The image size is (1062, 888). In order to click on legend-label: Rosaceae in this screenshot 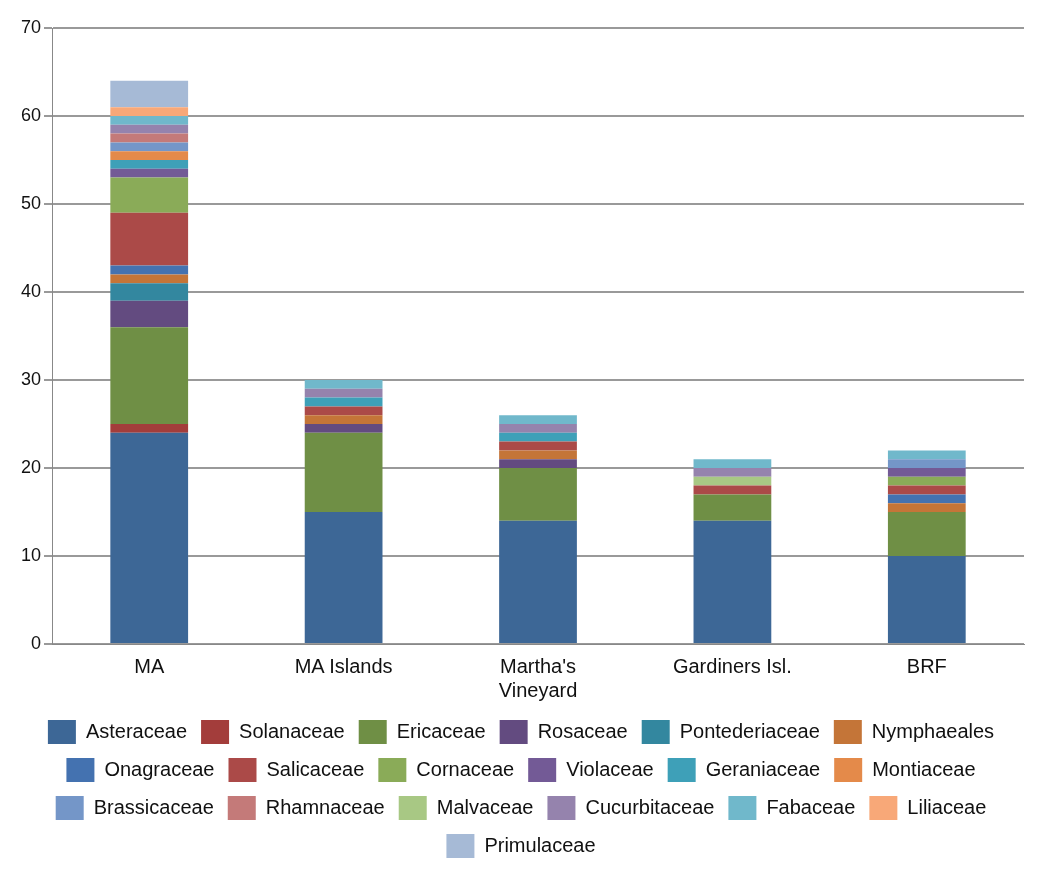, I will do `click(582, 730)`.